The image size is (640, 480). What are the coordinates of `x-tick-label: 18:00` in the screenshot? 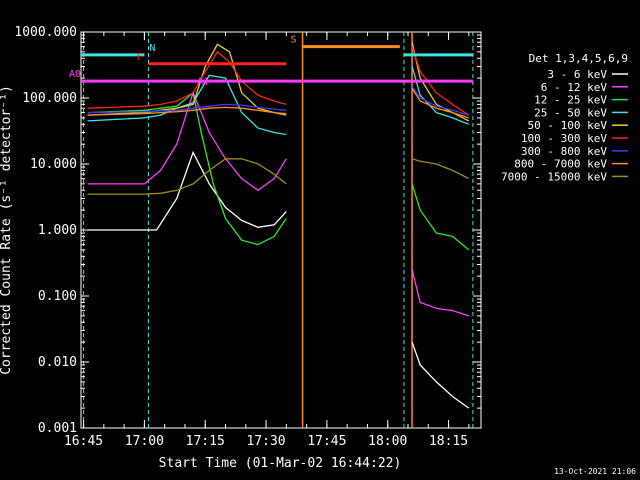 It's located at (387, 441).